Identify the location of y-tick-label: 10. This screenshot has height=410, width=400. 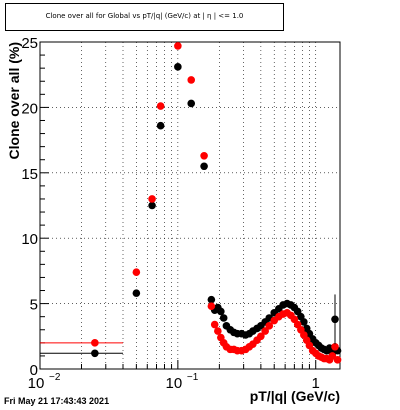
(29, 239).